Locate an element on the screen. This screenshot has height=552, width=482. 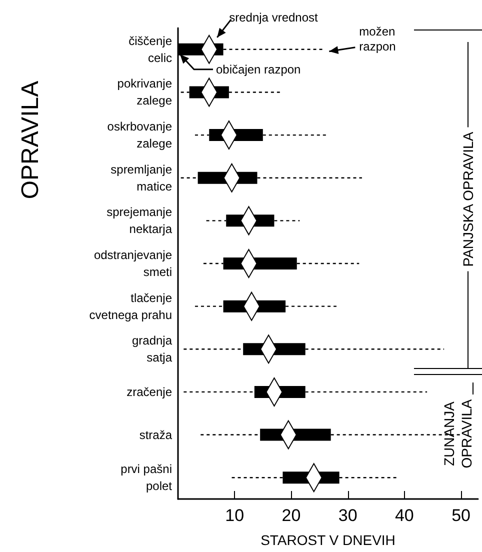
y-tick-label: odstranjevanje smeti is located at coordinates (133, 263).